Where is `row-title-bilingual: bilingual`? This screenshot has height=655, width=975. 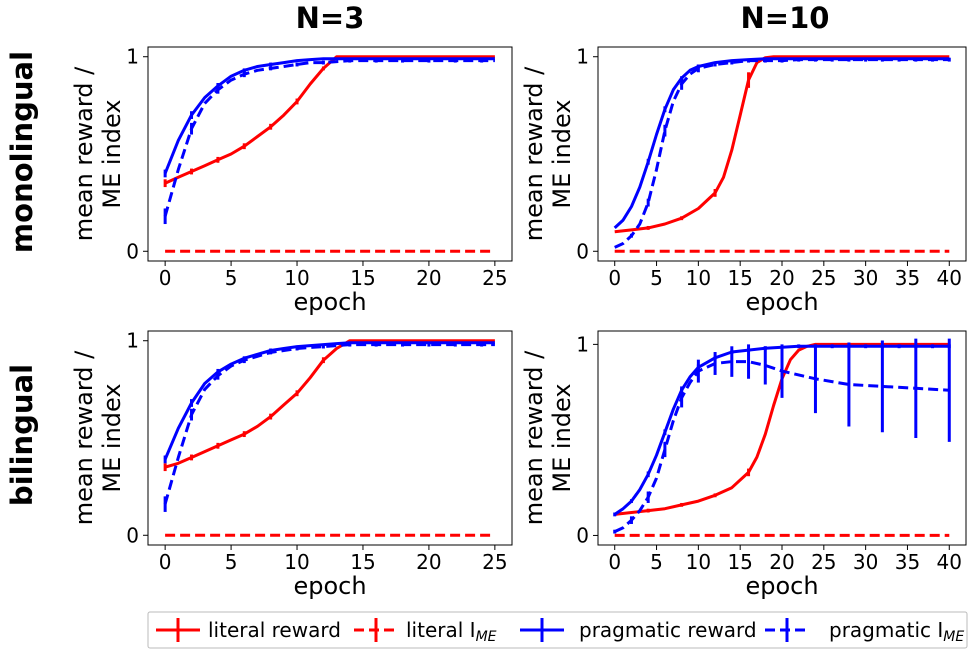 row-title-bilingual: bilingual is located at coordinates (22, 435).